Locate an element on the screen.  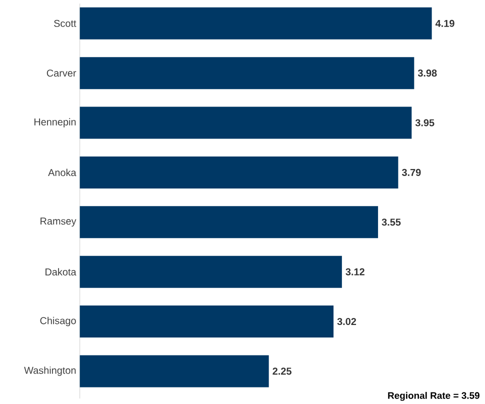
y-tick-label: Dakota is located at coordinates (61, 272).